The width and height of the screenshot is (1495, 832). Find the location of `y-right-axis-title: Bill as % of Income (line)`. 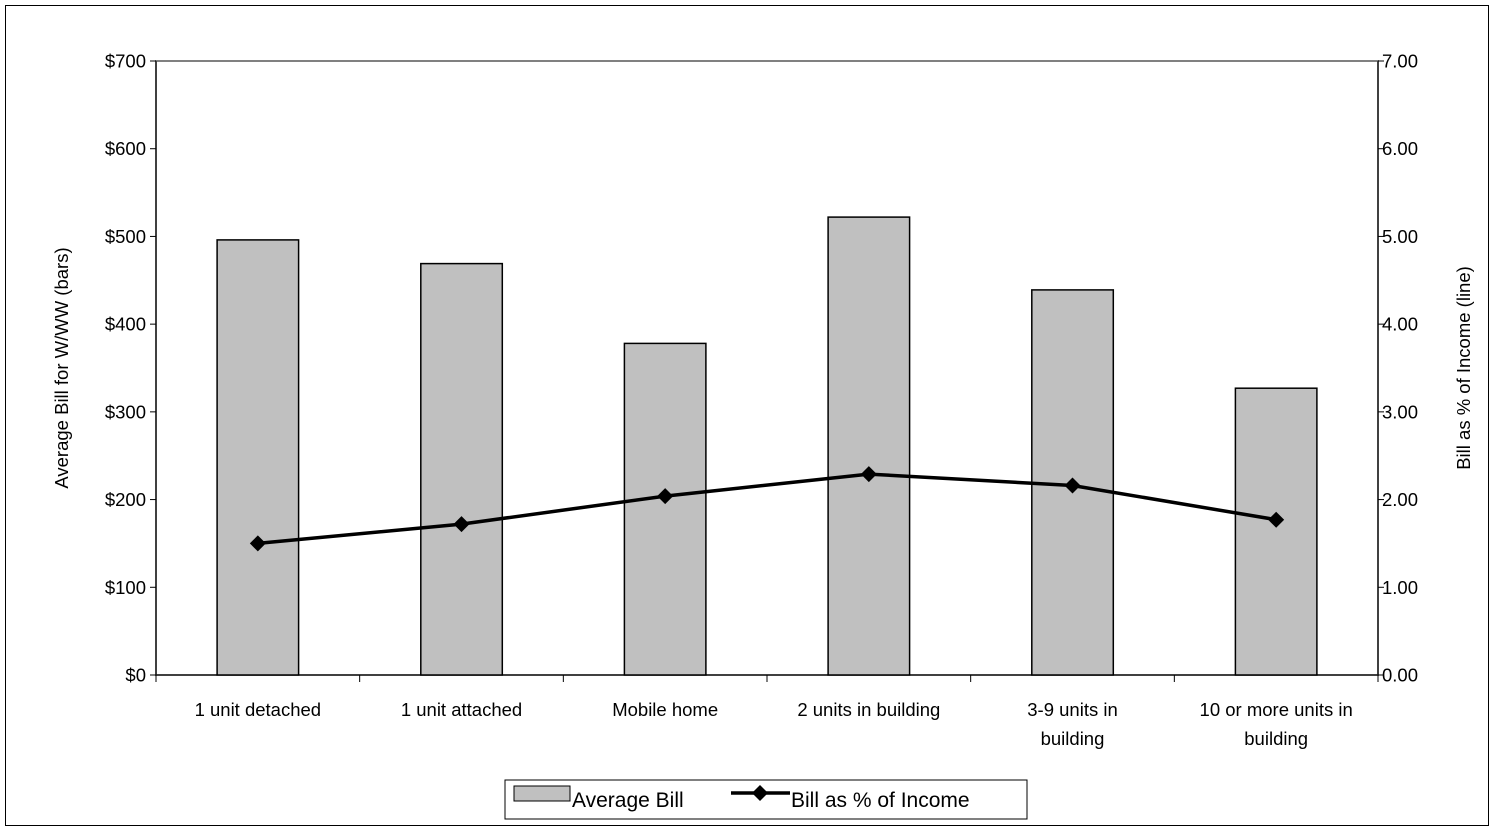

y-right-axis-title: Bill as % of Income (line) is located at coordinates (1463, 368).